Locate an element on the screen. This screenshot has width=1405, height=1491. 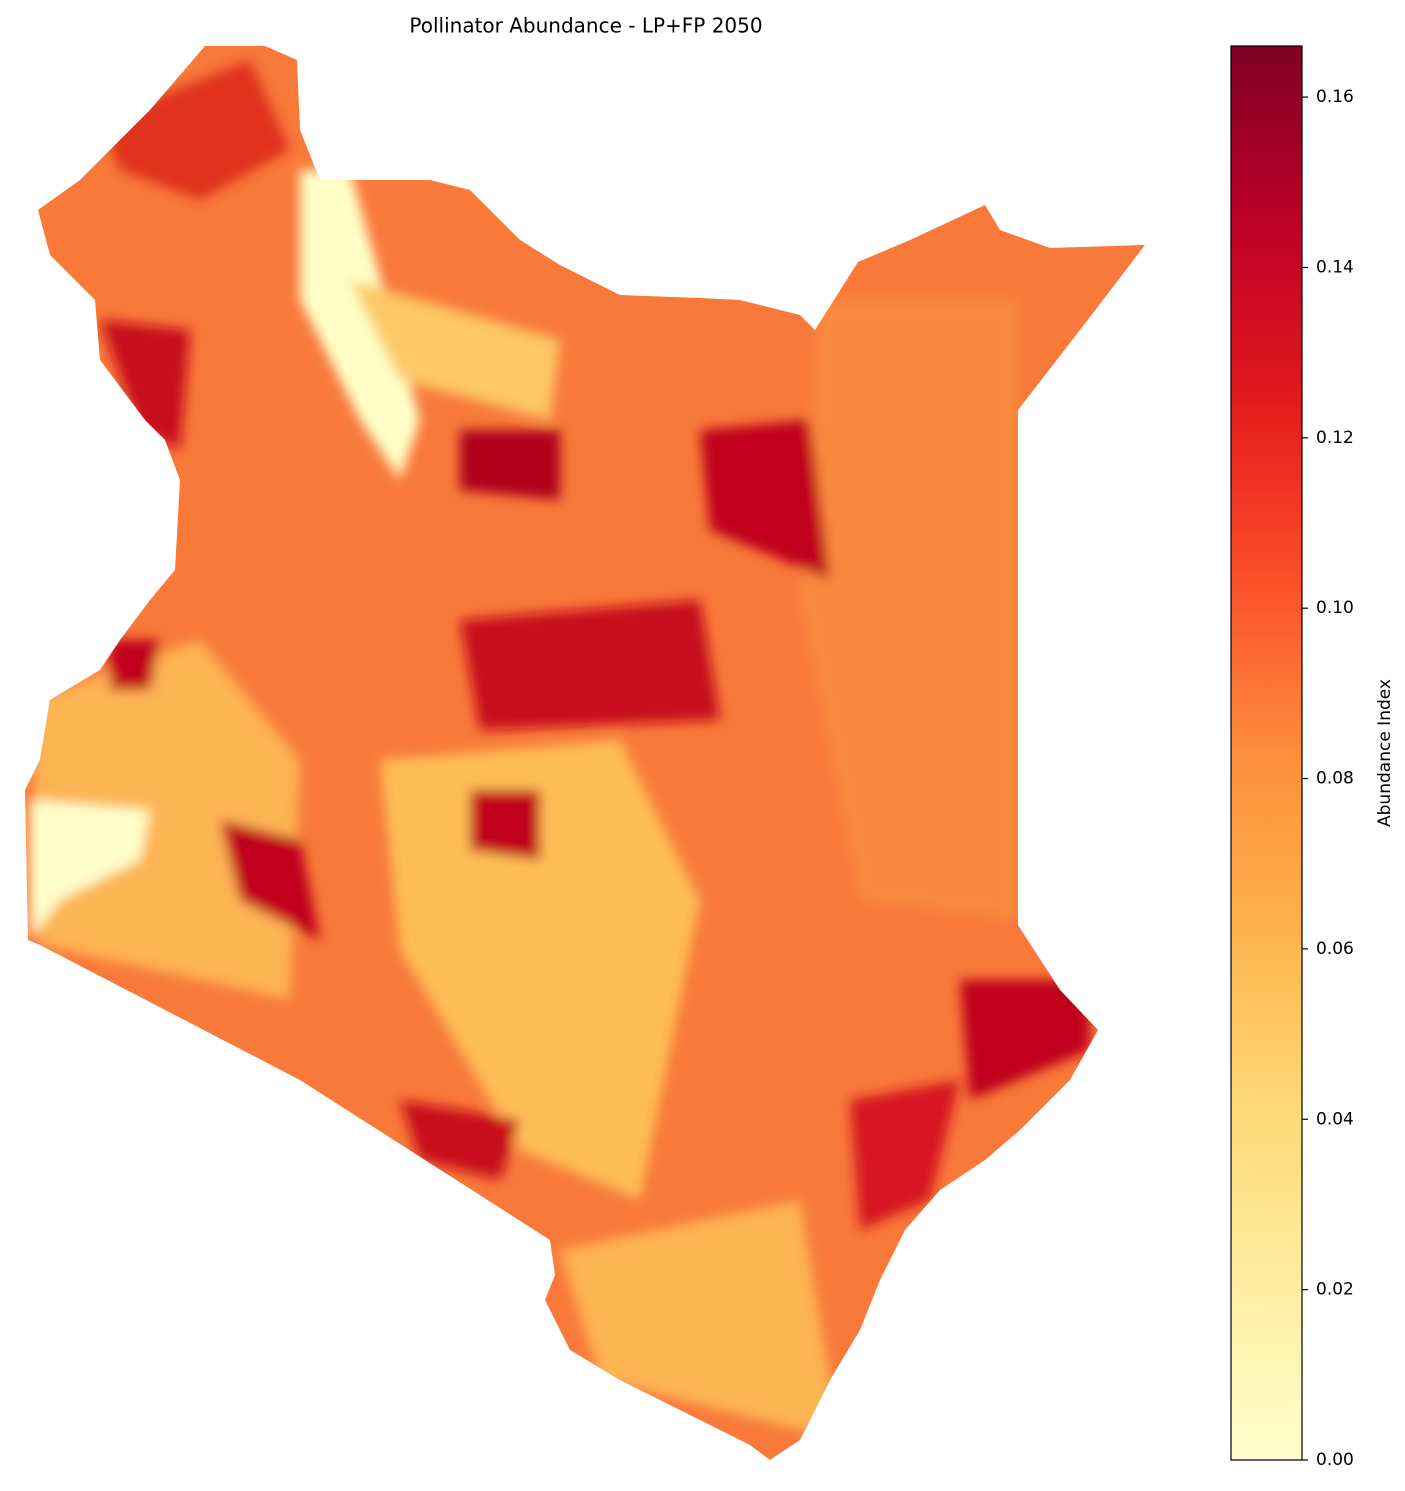
colorbar-tick-label: 0.04 is located at coordinates (1335, 1119).